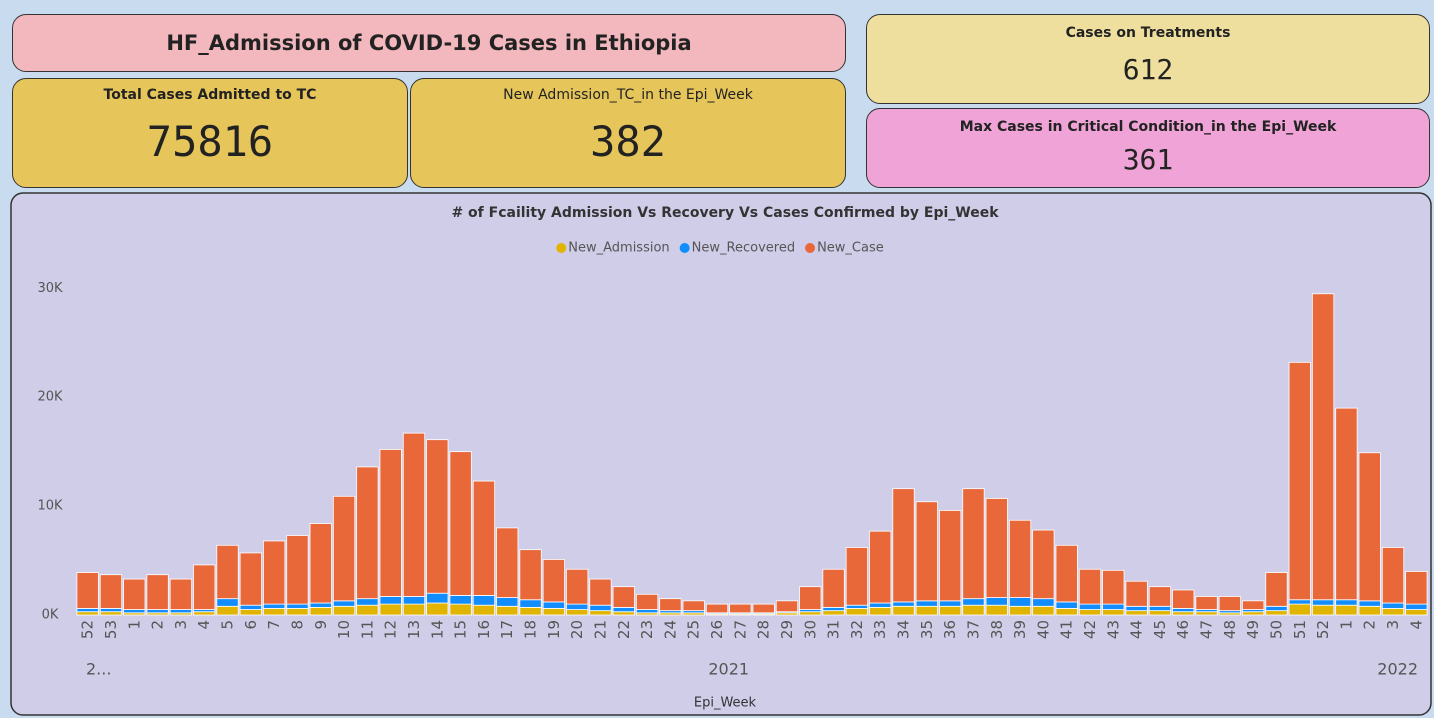 This screenshot has height=718, width=1434. Describe the element at coordinates (1253, 629) in the screenshot. I see `x-tick-label: 49` at that location.